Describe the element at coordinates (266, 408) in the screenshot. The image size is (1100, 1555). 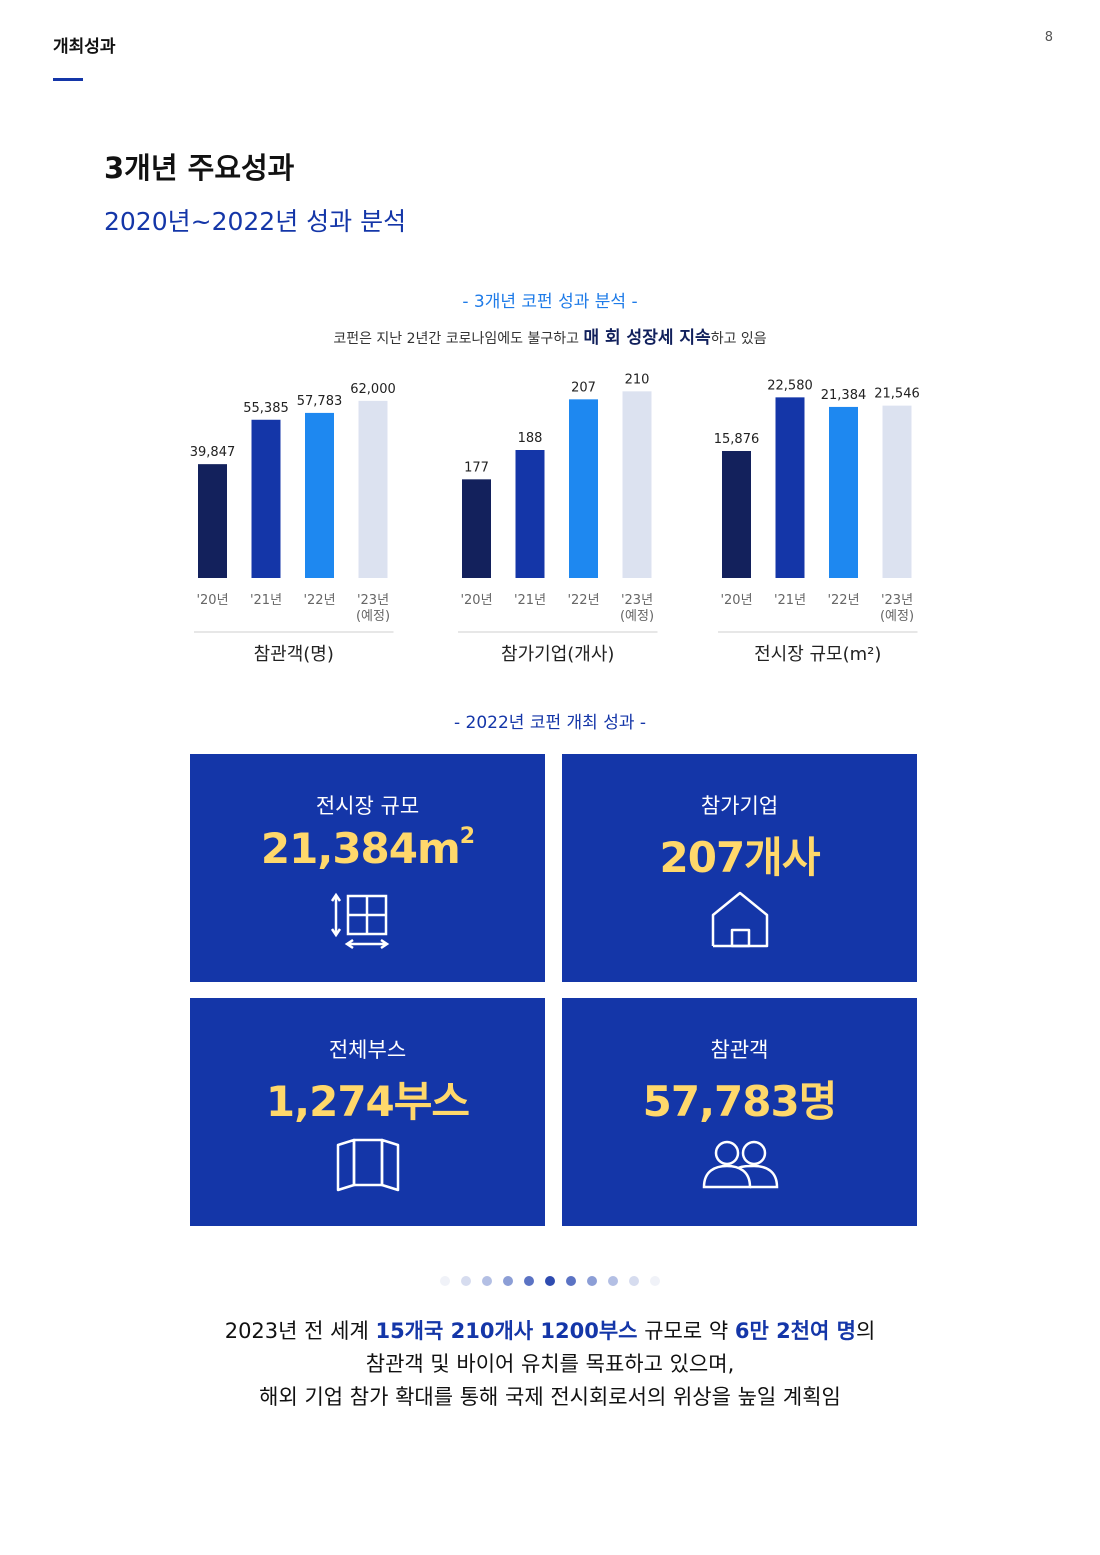
I see `data-label: 55,385` at that location.